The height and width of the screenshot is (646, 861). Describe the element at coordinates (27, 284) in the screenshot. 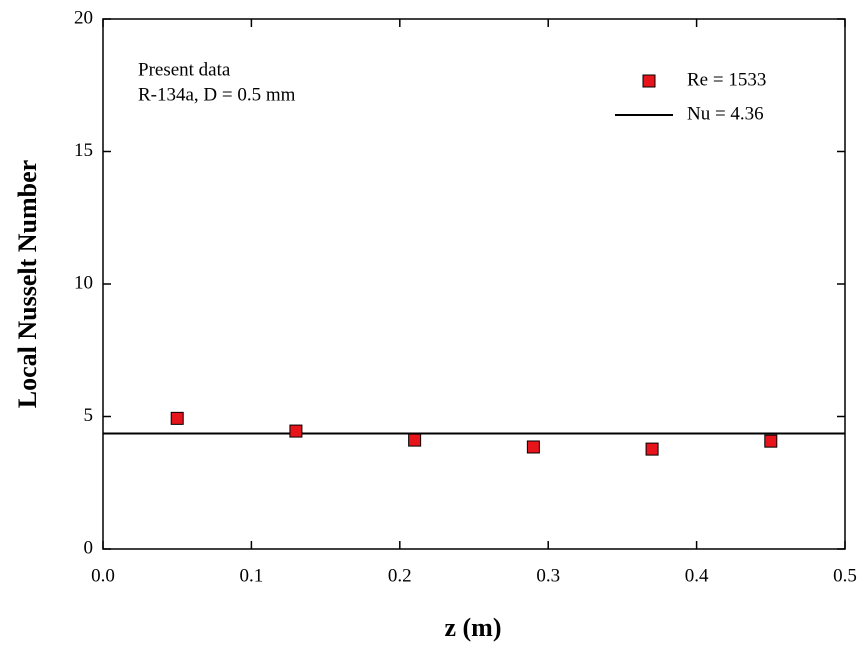

I see `y-axis-label: Local Nusselt Number` at that location.